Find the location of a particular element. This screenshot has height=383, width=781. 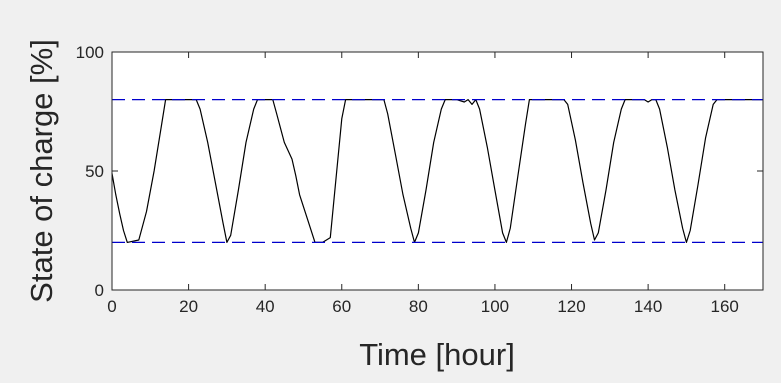

y-tick-label: 50 is located at coordinates (94, 171).